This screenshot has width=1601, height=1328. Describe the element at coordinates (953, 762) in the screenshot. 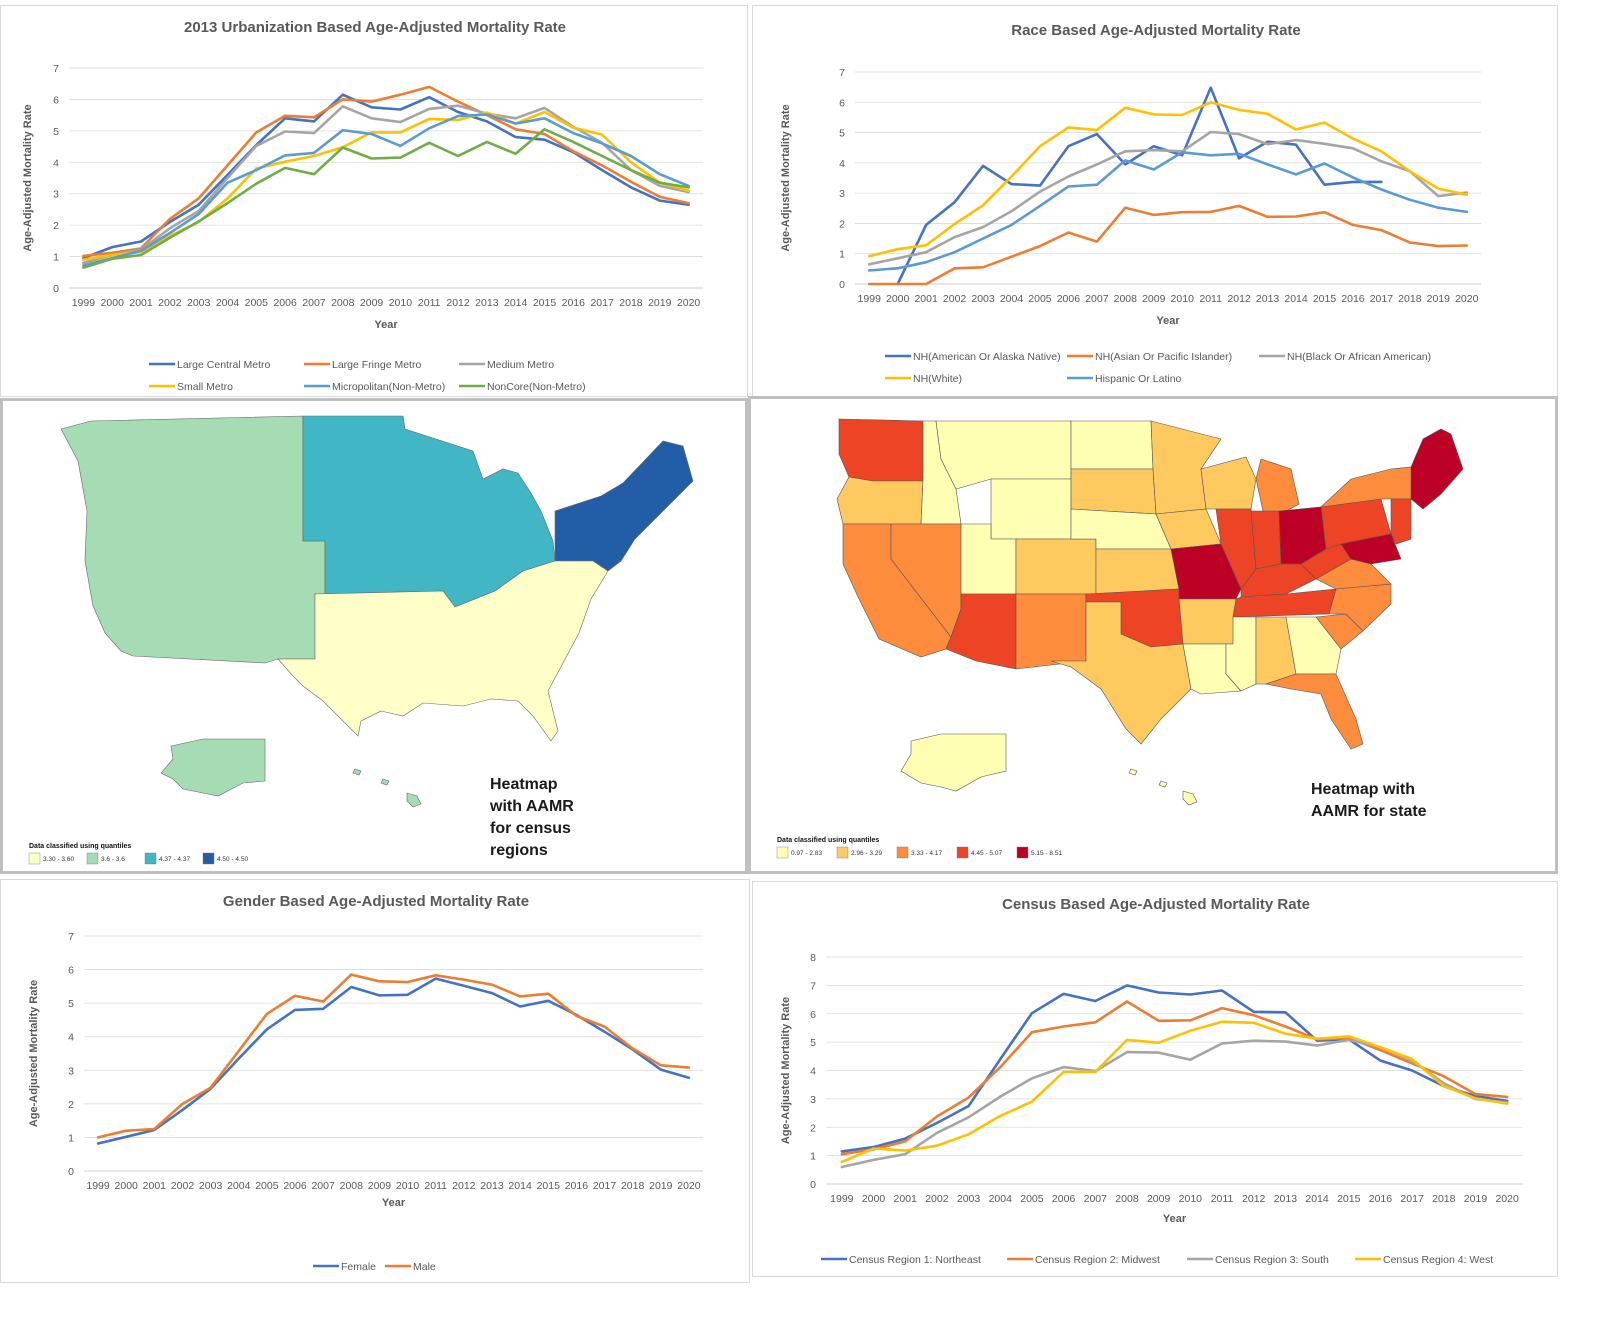

I see `map-state-alaska` at that location.